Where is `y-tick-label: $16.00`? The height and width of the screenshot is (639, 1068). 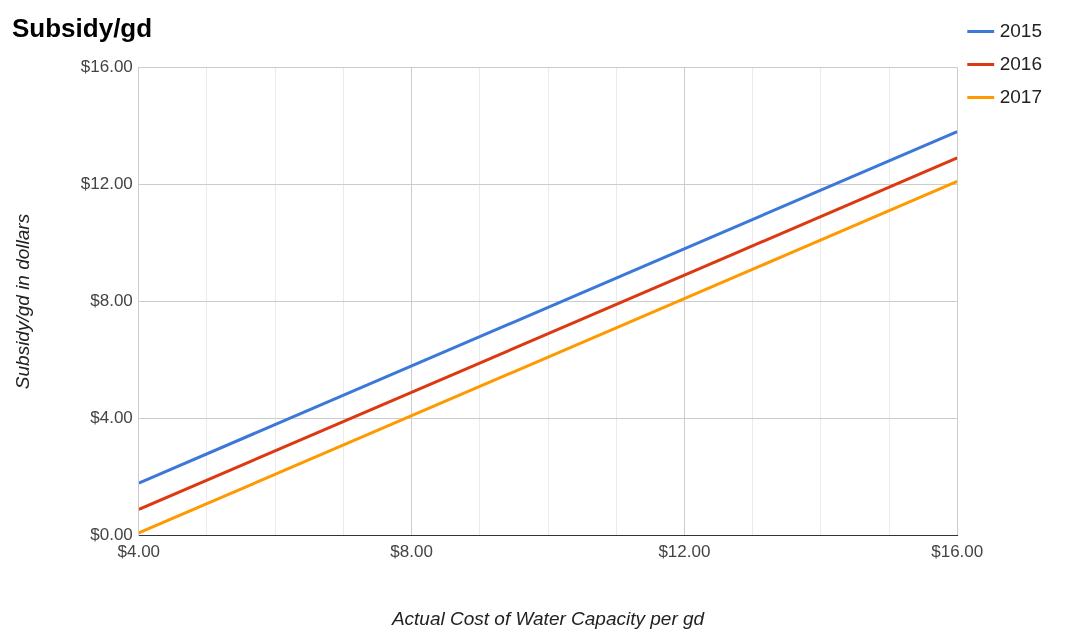 y-tick-label: $16.00 is located at coordinates (106, 66).